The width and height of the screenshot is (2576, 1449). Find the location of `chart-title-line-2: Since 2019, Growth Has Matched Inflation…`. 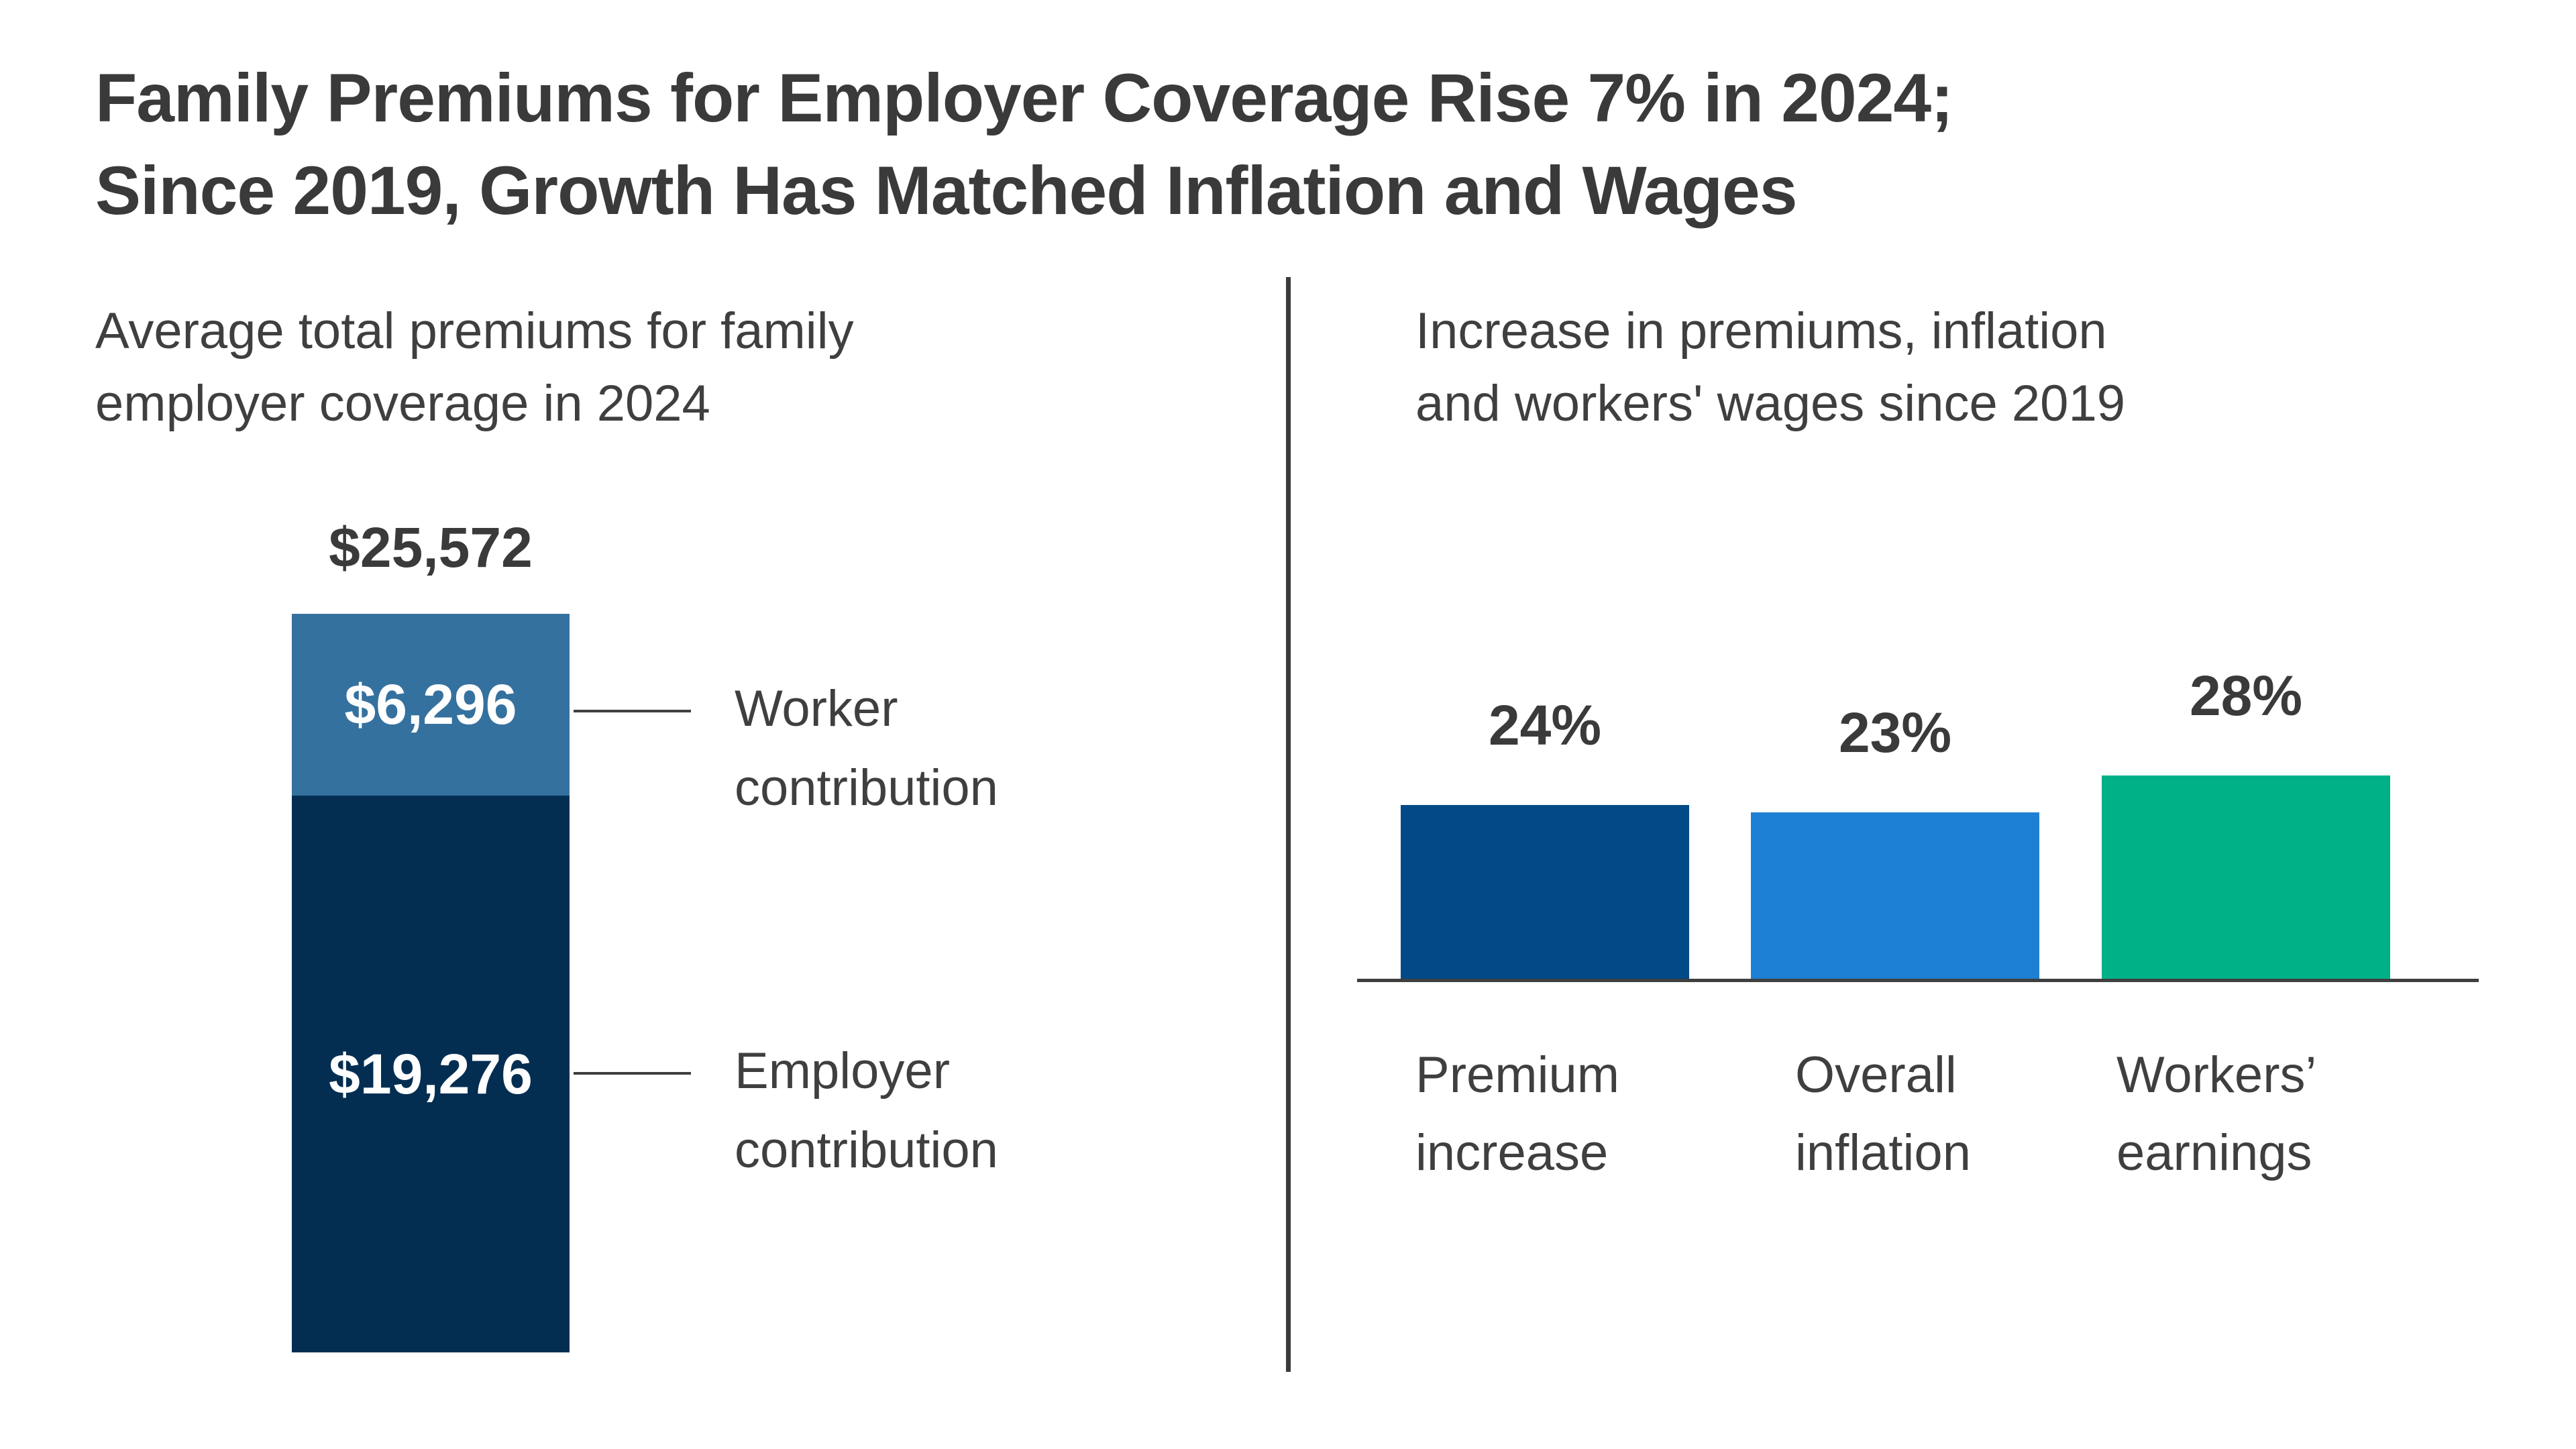

chart-title-line-2: Since 2019, Growth Has Matched Inflation… is located at coordinates (946, 190).